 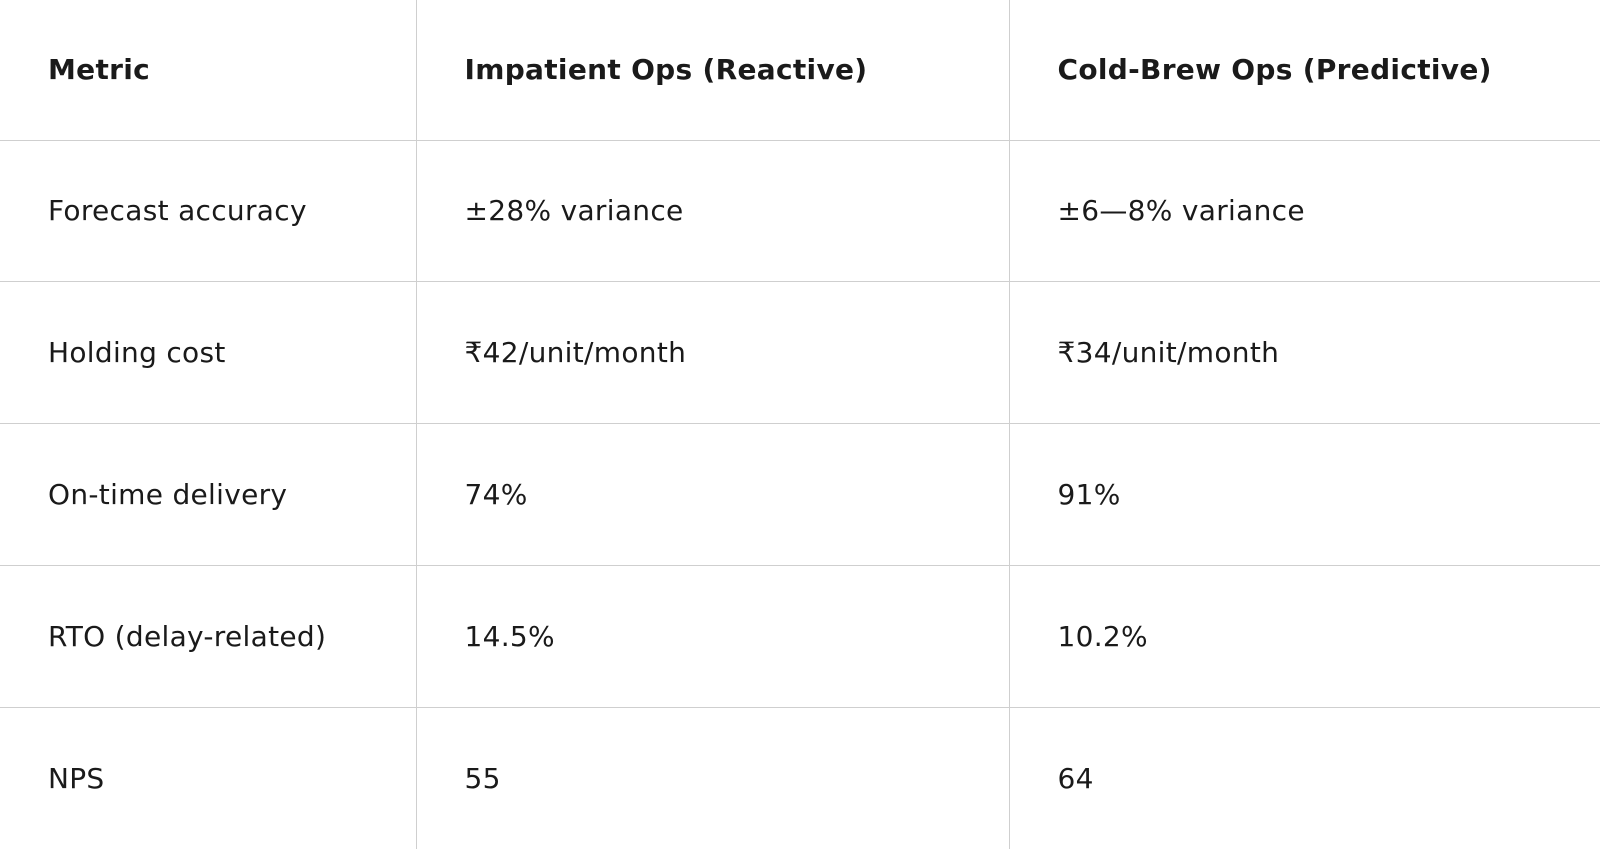 What do you see at coordinates (1304, 494) in the screenshot?
I see `value-cell: 91%` at bounding box center [1304, 494].